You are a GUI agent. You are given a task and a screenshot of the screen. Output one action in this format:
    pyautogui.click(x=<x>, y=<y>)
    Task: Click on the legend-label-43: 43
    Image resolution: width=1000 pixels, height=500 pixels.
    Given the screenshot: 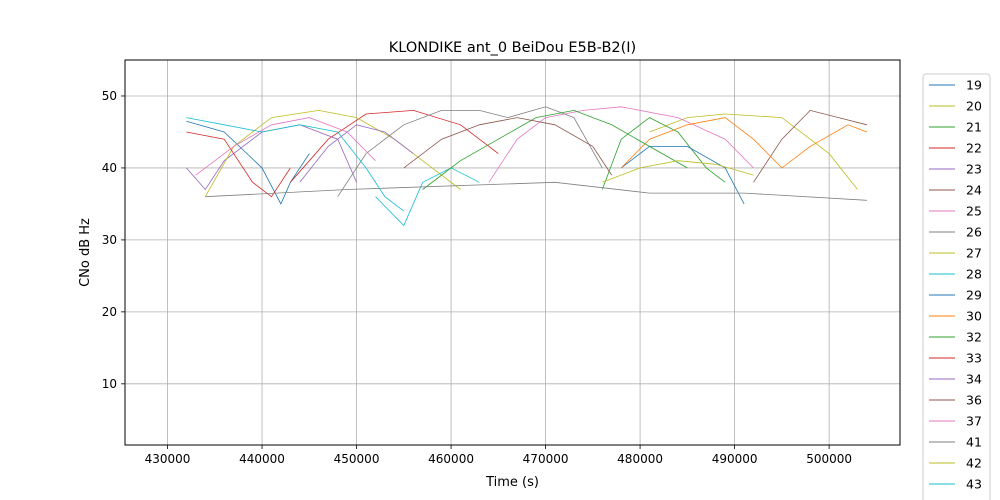 What is the action you would take?
    pyautogui.click(x=974, y=484)
    